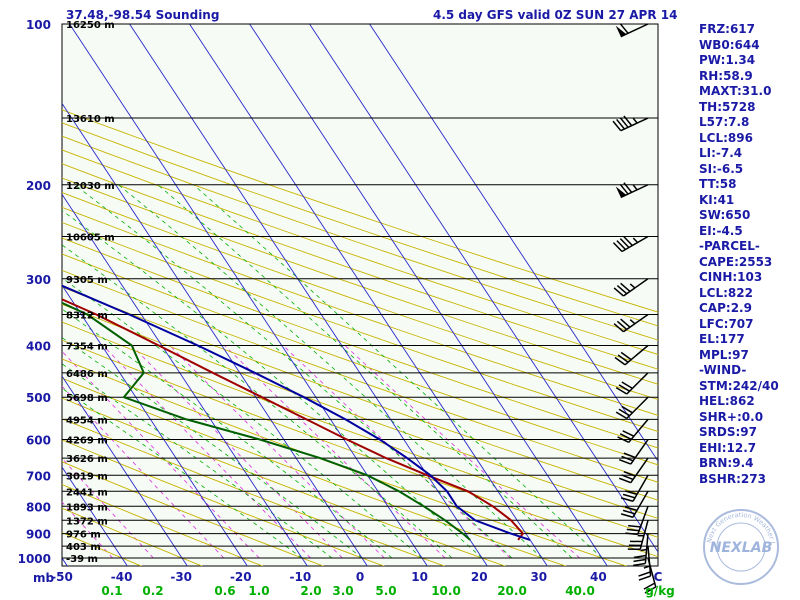 The height and width of the screenshot is (600, 800). Describe the element at coordinates (721, 230) in the screenshot. I see `index-item: EI:-4.5` at that location.